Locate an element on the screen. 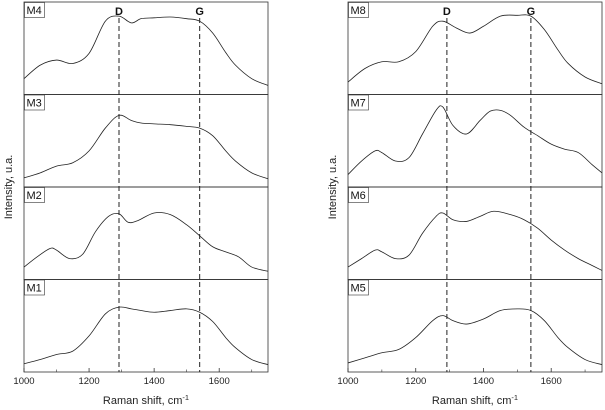 The width and height of the screenshot is (605, 410). panel-label: M7 is located at coordinates (358, 104).